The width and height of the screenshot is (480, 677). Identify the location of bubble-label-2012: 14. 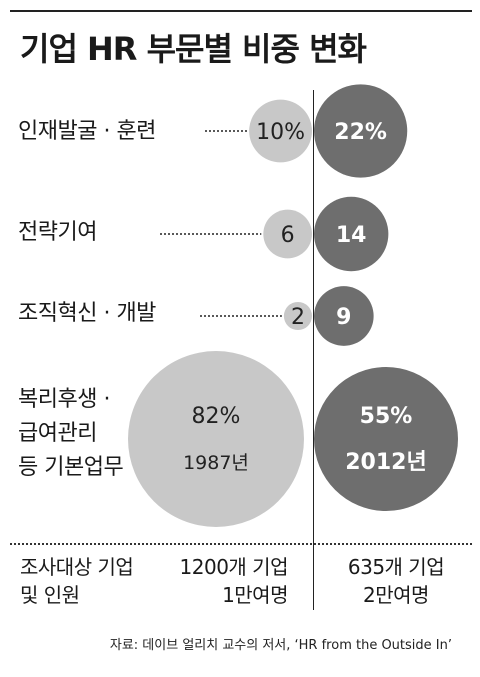
(351, 235).